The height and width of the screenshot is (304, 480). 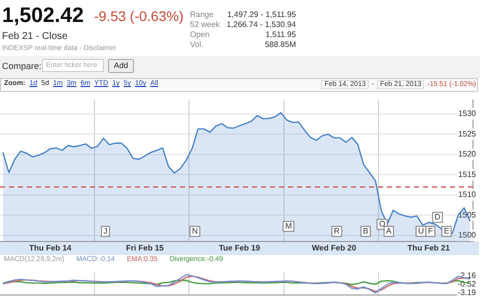 What do you see at coordinates (139, 16) in the screenshot?
I see `text: -9.53 (-0.63%)` at bounding box center [139, 16].